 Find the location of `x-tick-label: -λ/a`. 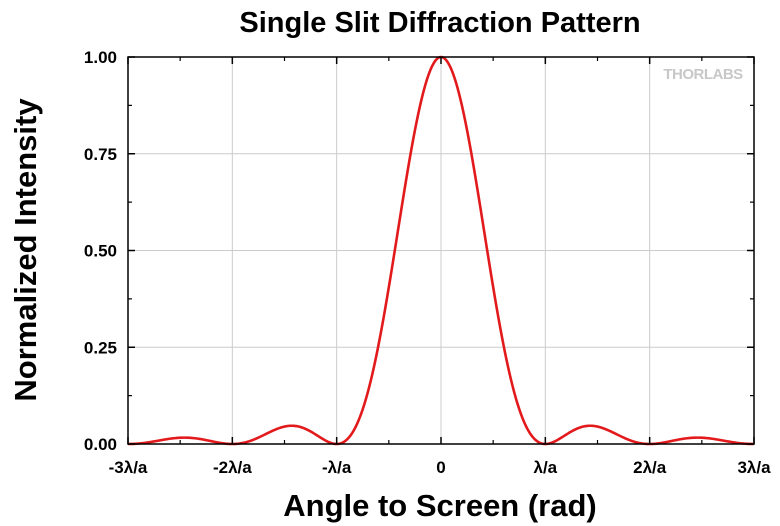

x-tick-label: -λ/a is located at coordinates (337, 467).